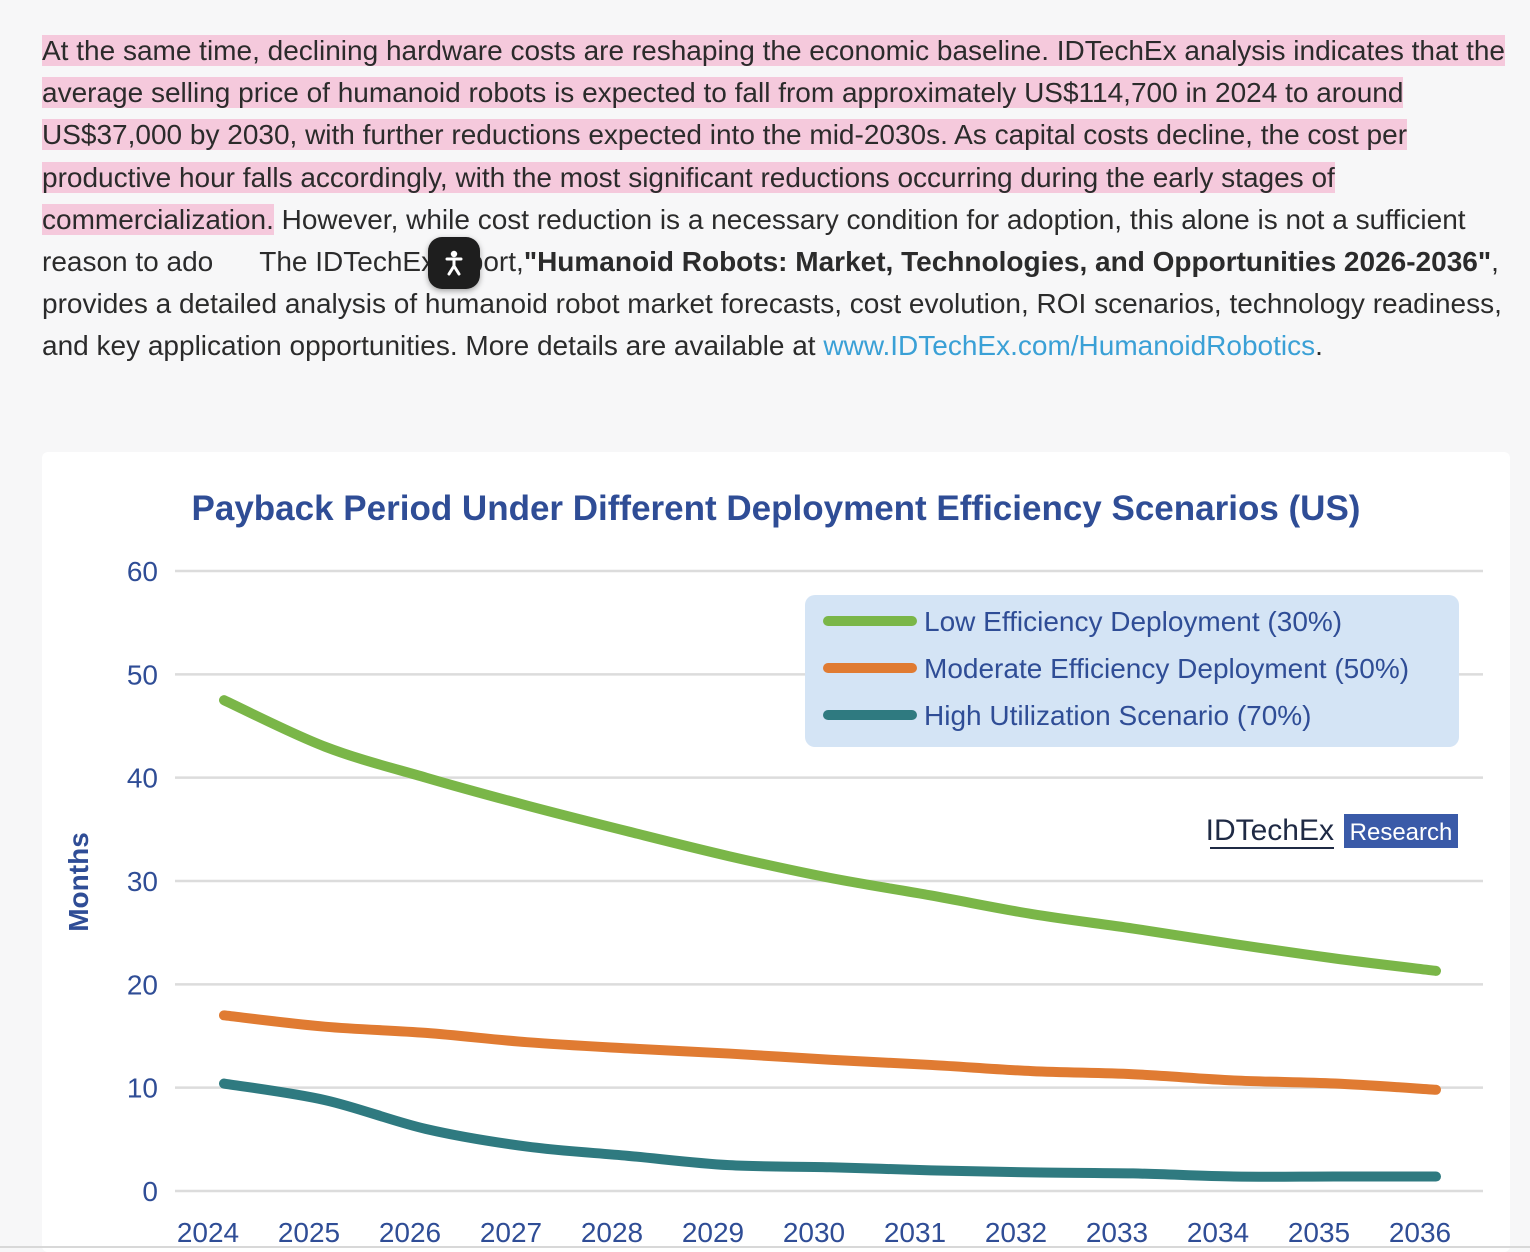 The image size is (1530, 1252). Describe the element at coordinates (511, 1232) in the screenshot. I see `x-tick-label: 2027` at that location.